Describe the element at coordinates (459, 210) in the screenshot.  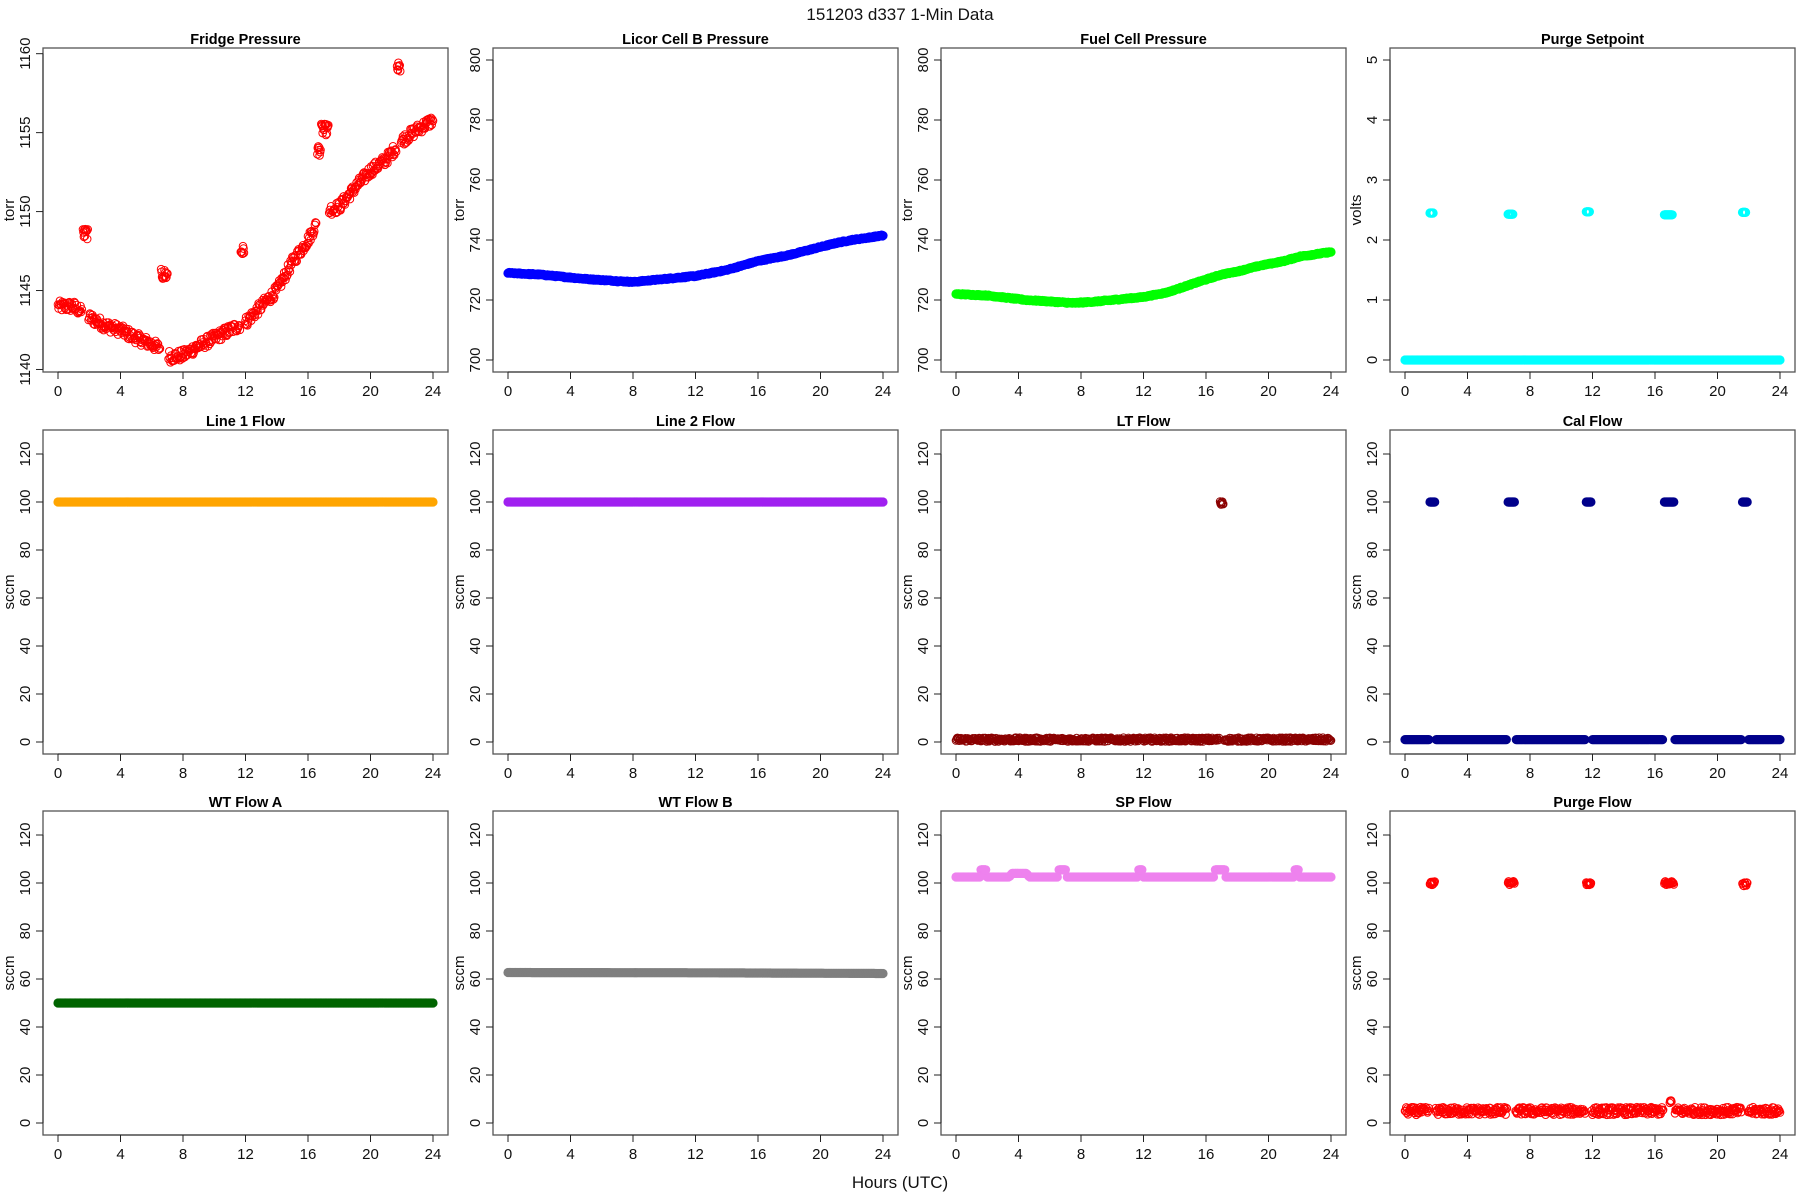
I see `y-axis-label: torr` at that location.